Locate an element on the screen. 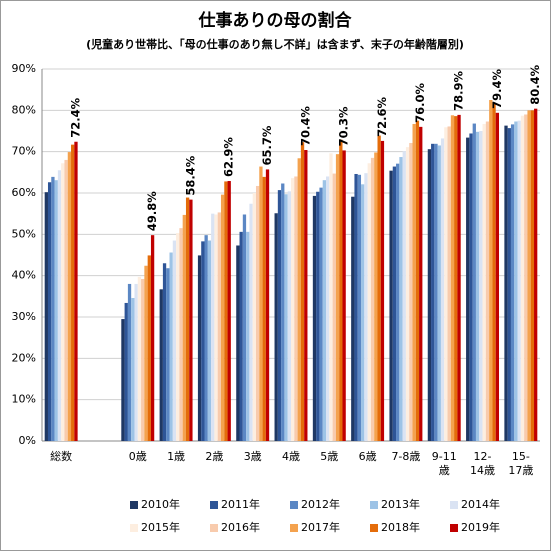  legend-label: 2018年 is located at coordinates (400, 527).